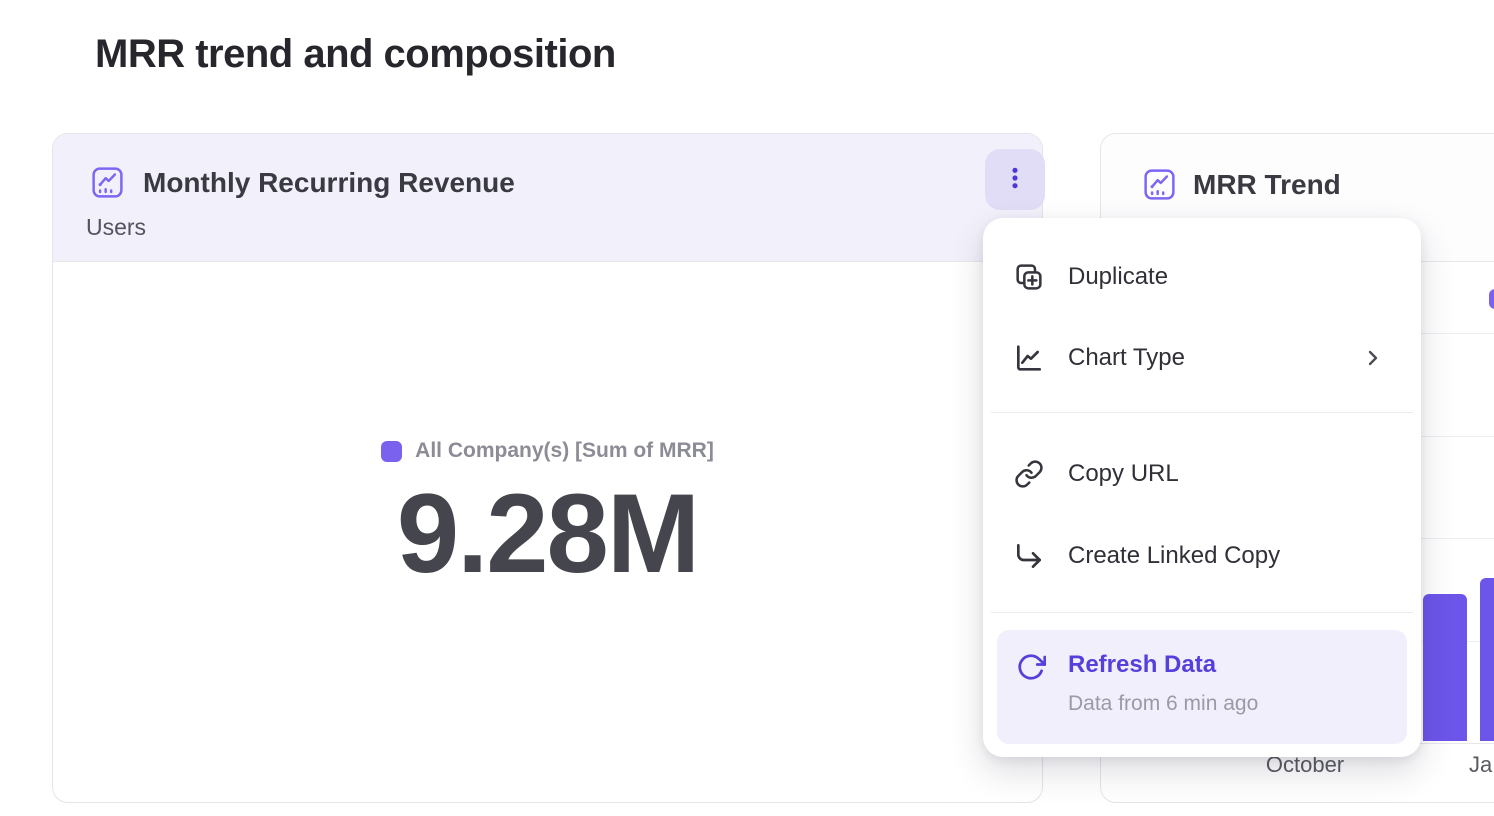 Image resolution: width=1494 pixels, height=816 pixels. I want to click on card-options-button, so click(1015, 179).